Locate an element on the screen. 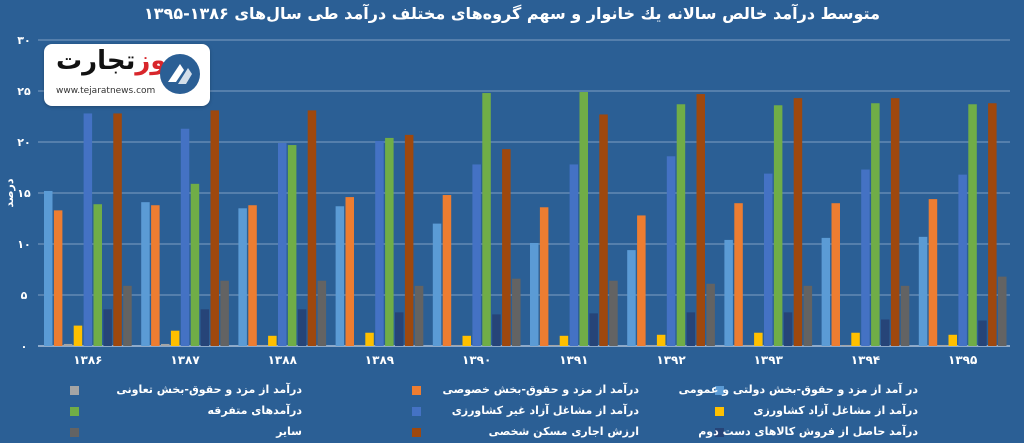  y-axis-label: درصد is located at coordinates (9, 192).